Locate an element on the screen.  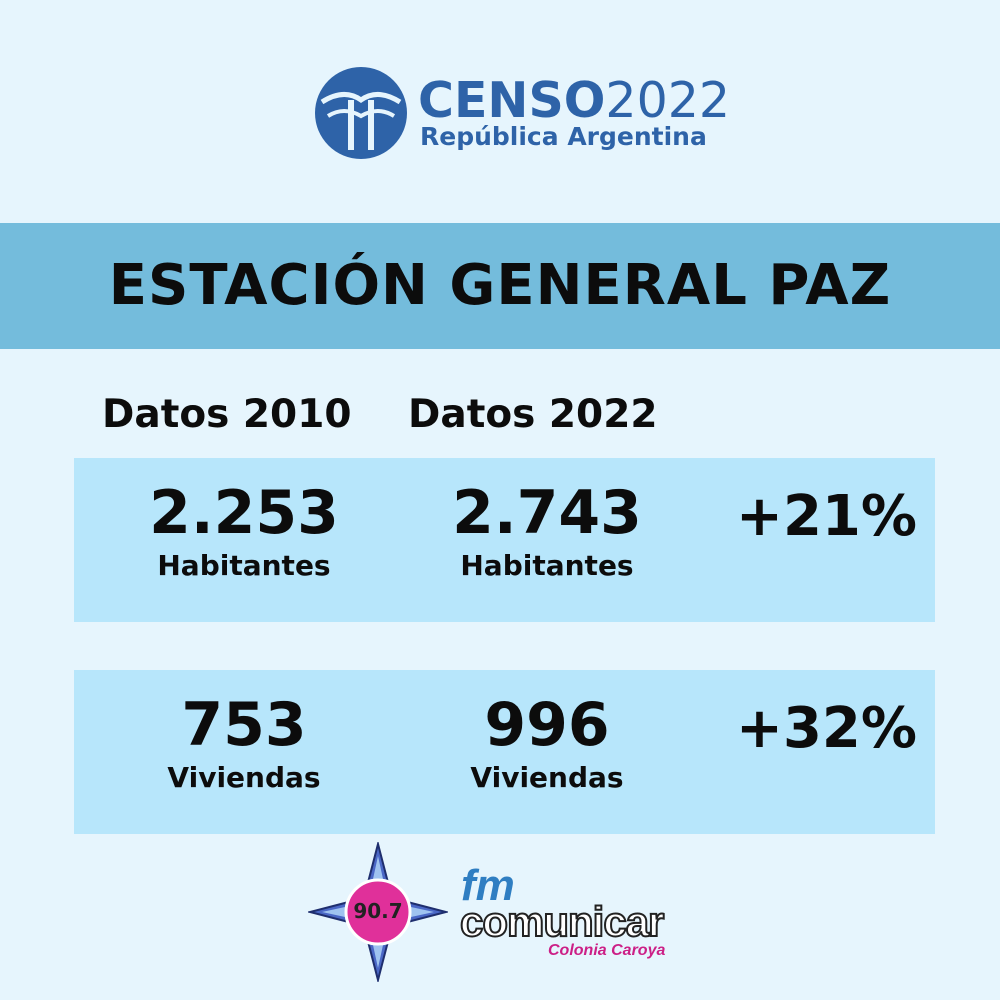
radio-brand: comunicar is located at coordinates (562, 921).